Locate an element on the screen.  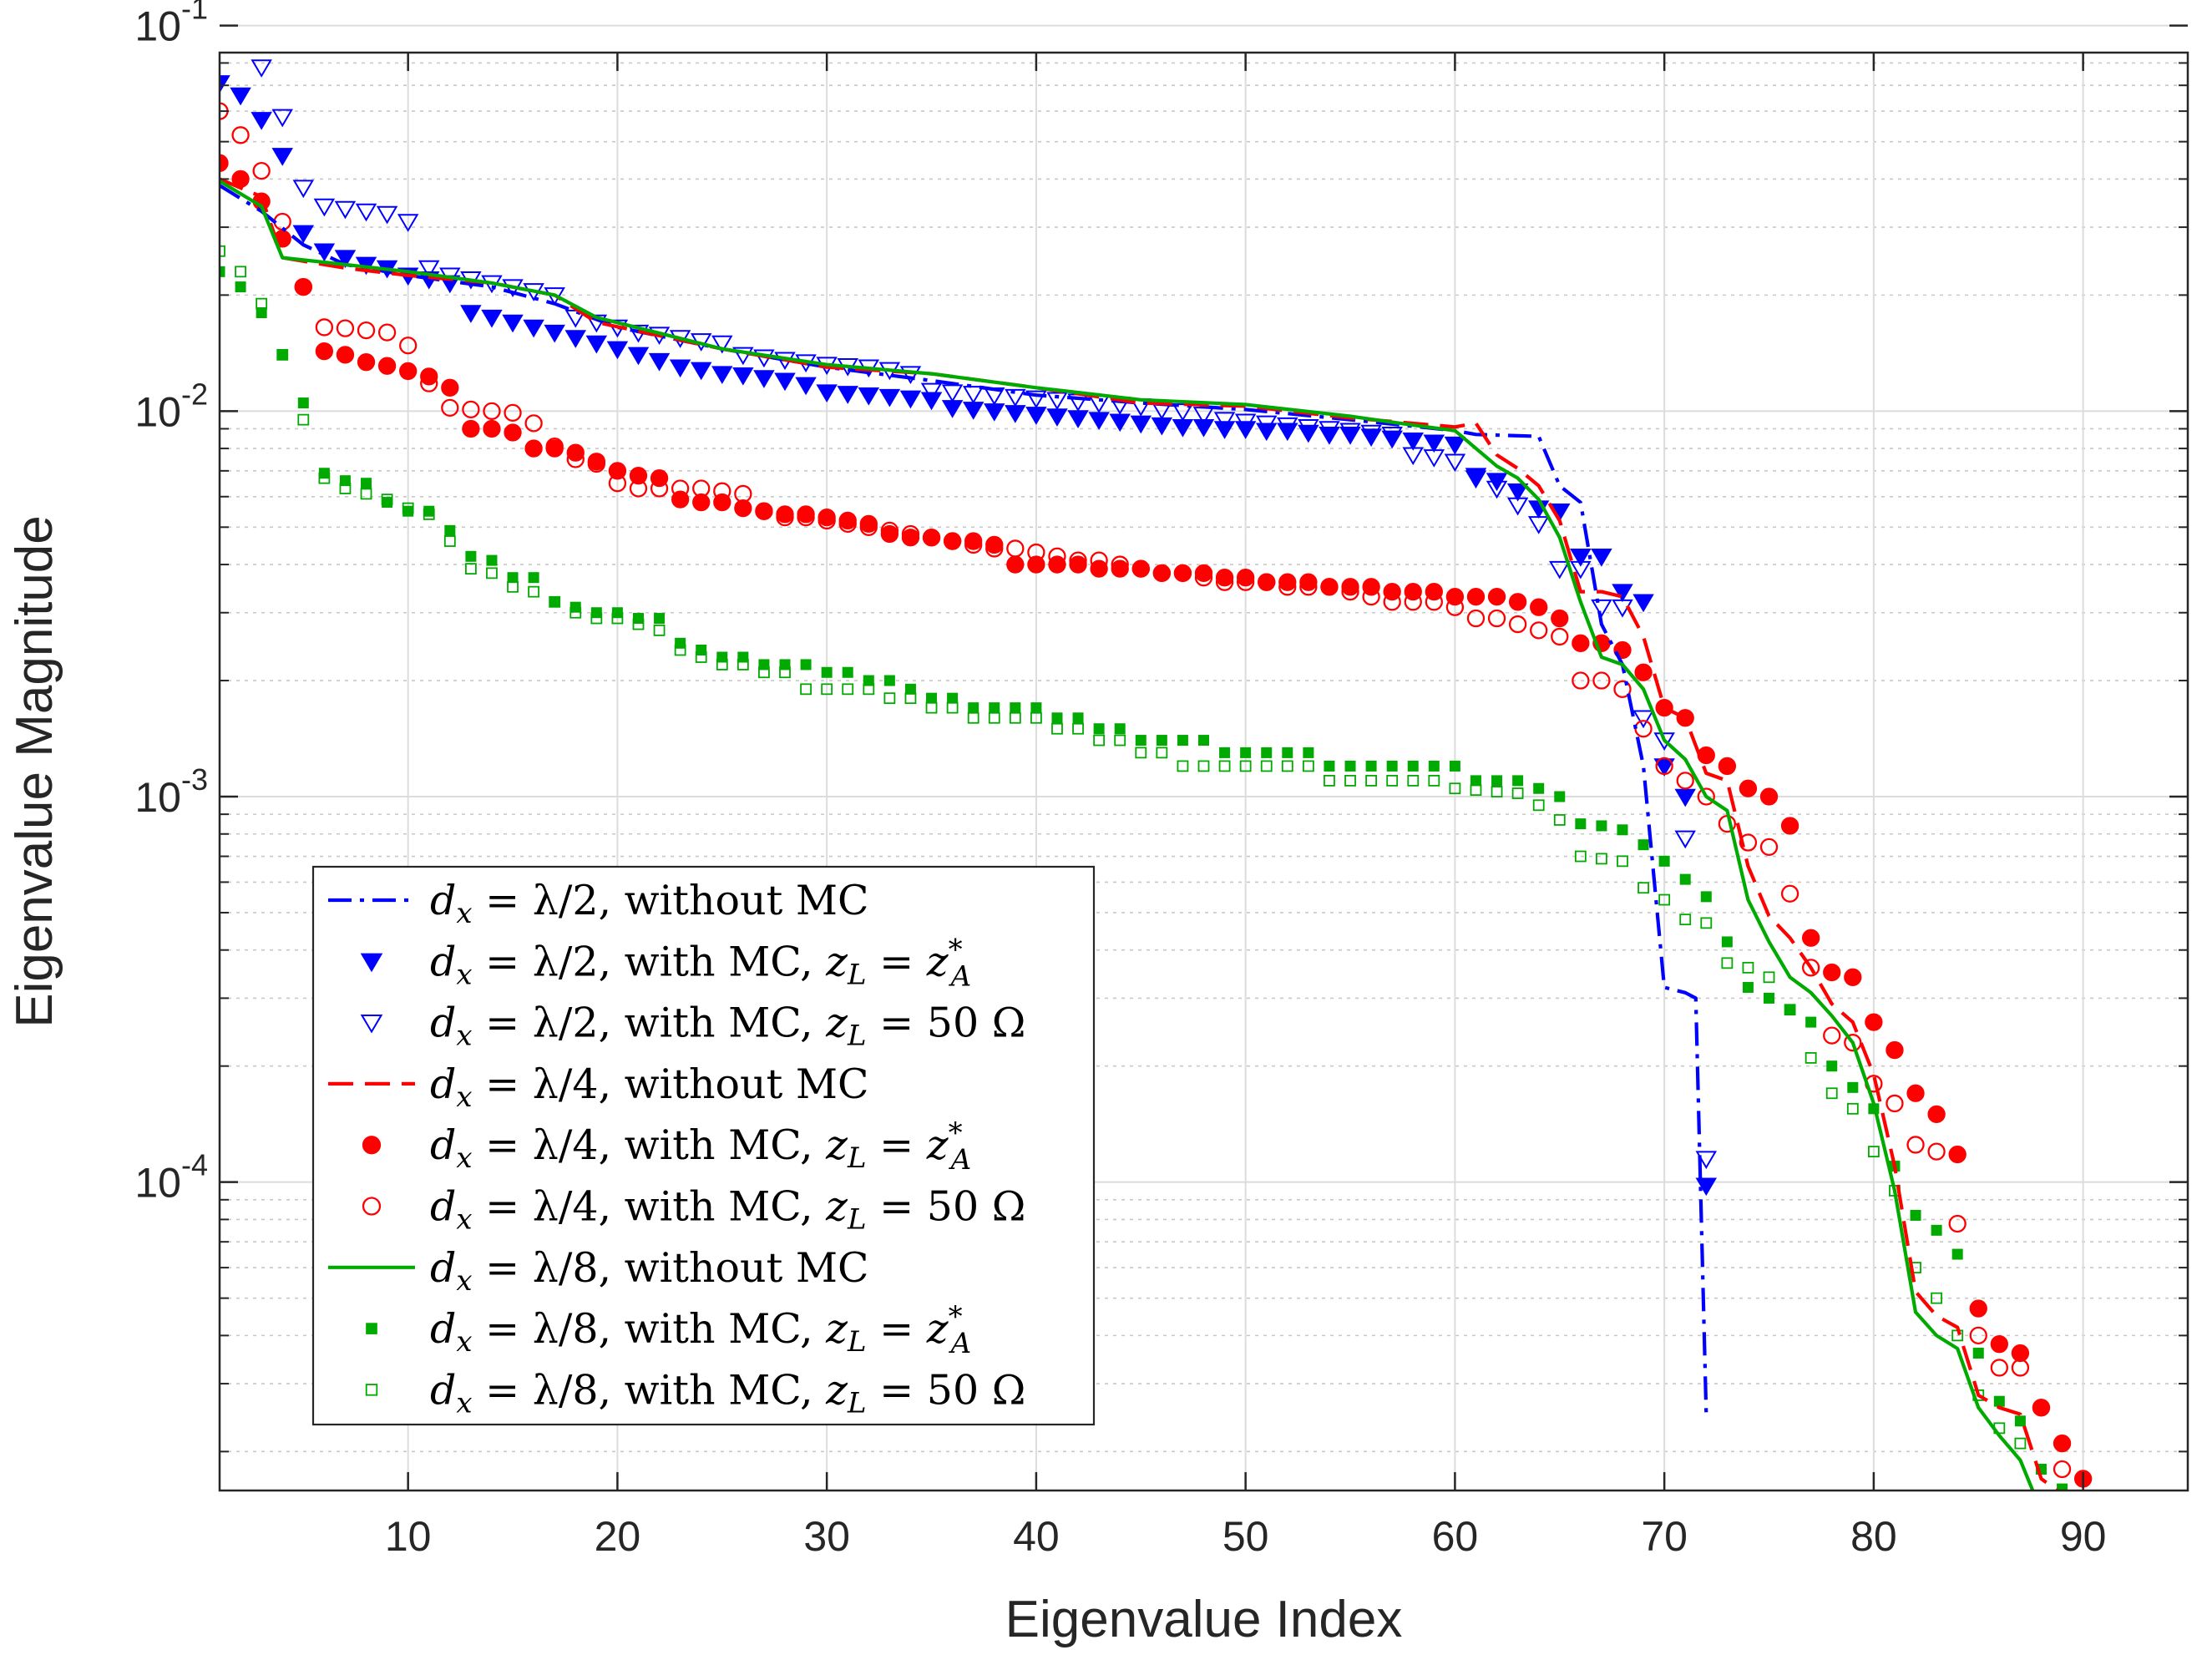
legend-label: dx = λ/8, with MC, zL = 50 Ω is located at coordinates (727, 1393).